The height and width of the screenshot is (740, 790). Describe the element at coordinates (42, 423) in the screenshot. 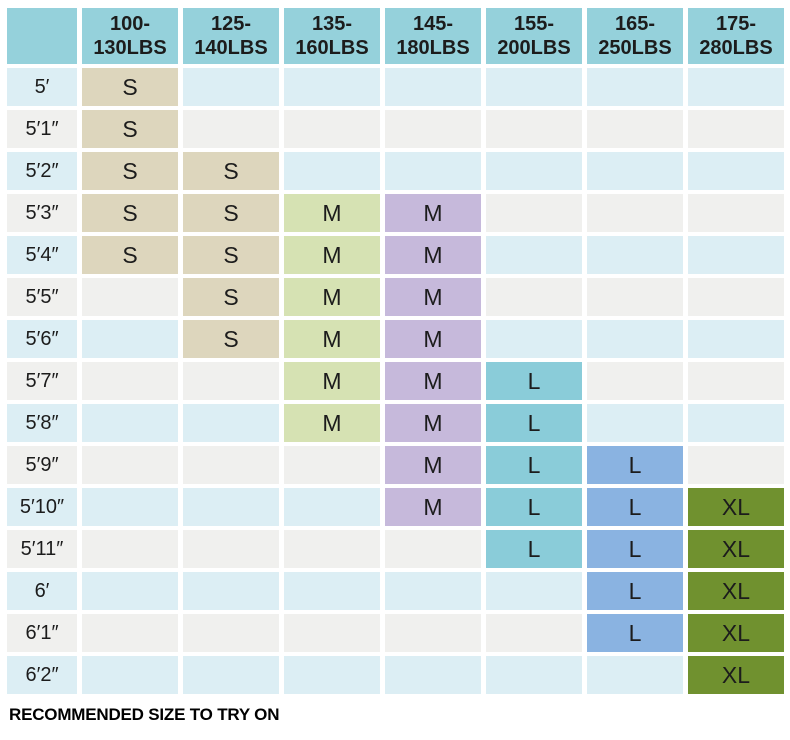

I see `height-cell: 5′8″` at that location.